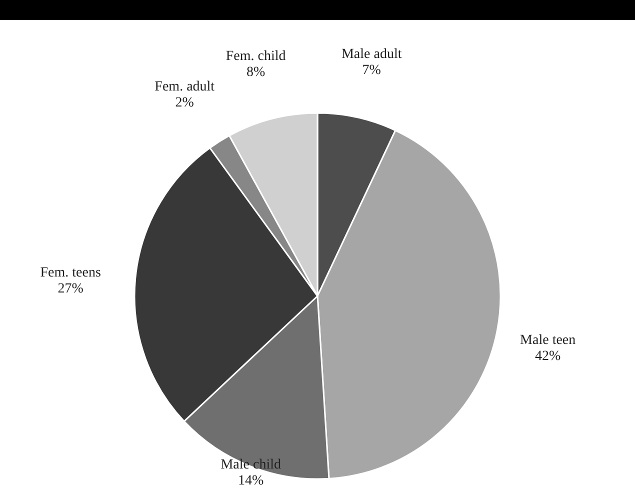 This screenshot has height=498, width=635. Describe the element at coordinates (251, 480) in the screenshot. I see `data-label: 14%` at that location.